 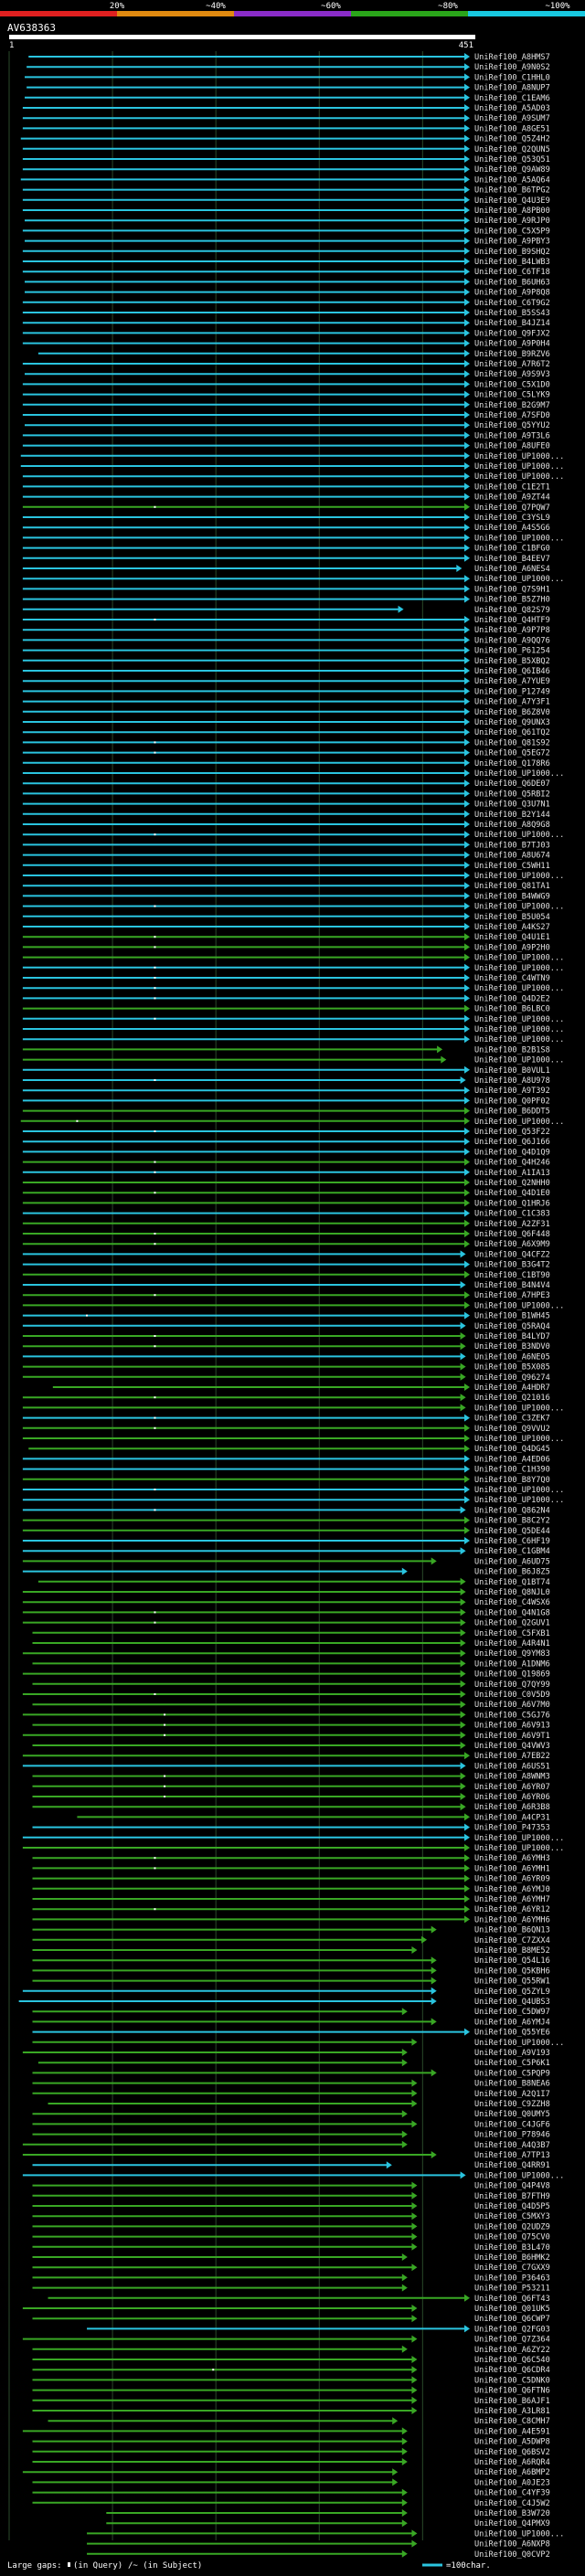 I want to click on hit-label: UniRef100_Q4RR91, so click(x=512, y=2165).